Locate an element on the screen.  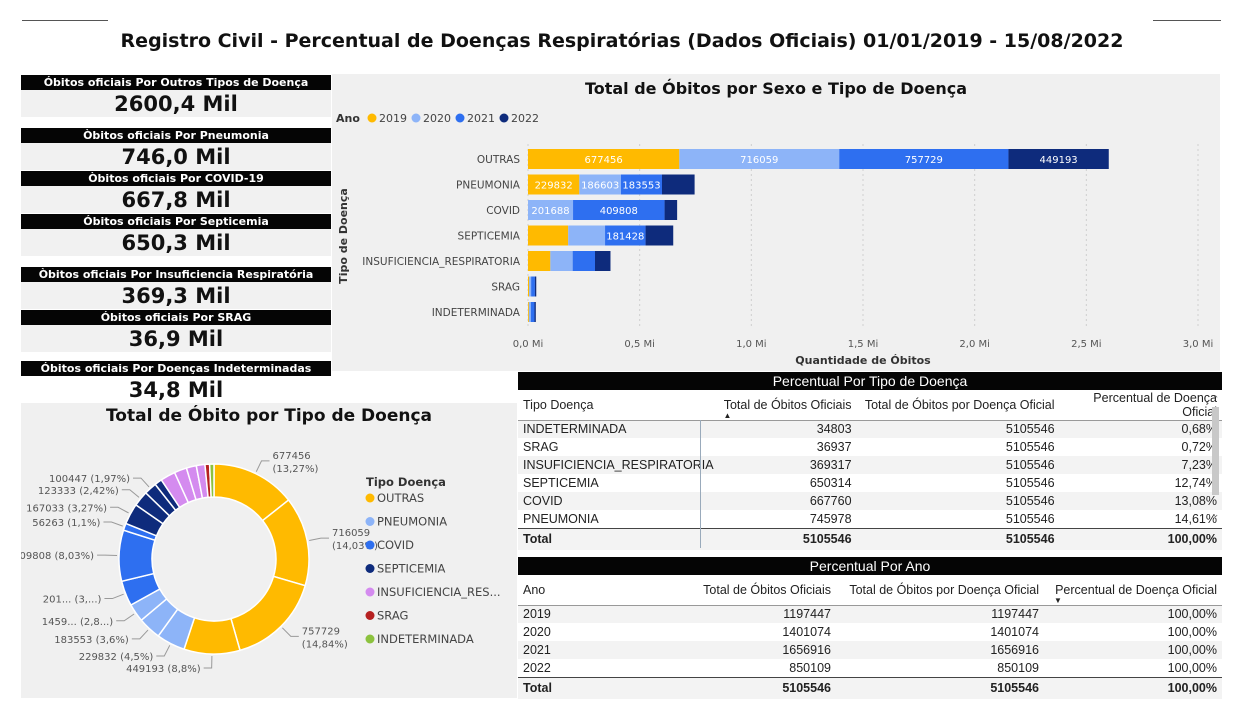
bar-segment-srag-2022 is located at coordinates (535, 286).